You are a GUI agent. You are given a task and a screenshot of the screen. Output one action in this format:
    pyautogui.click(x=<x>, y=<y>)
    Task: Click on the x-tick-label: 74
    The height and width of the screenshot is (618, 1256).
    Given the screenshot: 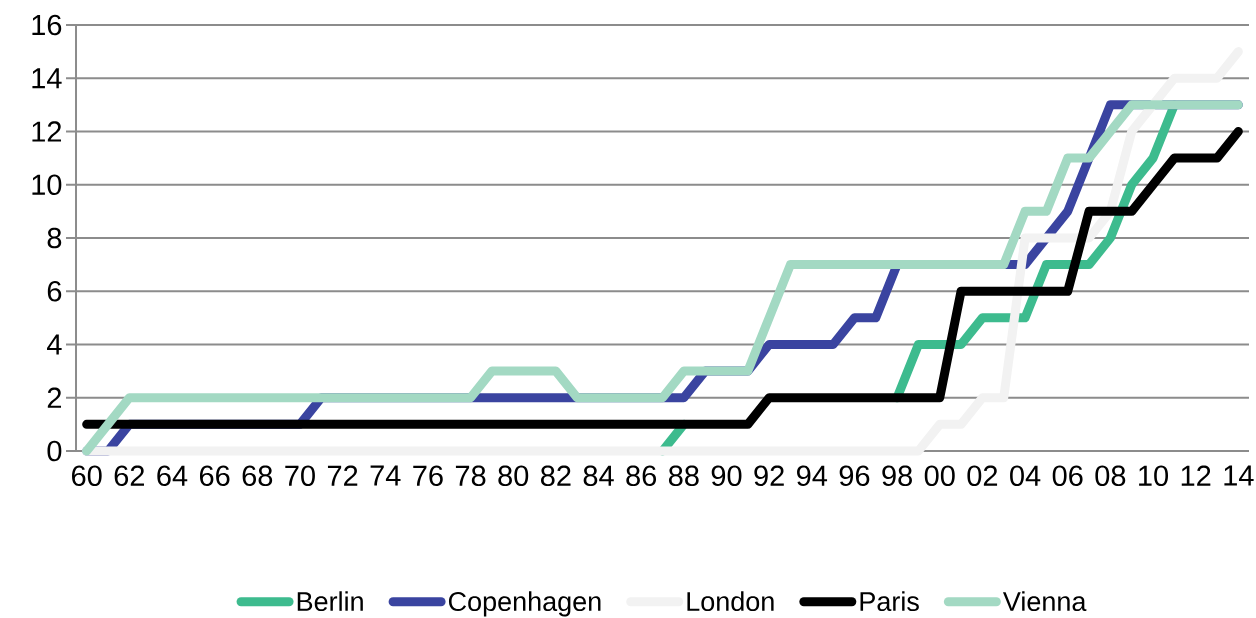 What is the action you would take?
    pyautogui.click(x=385, y=475)
    